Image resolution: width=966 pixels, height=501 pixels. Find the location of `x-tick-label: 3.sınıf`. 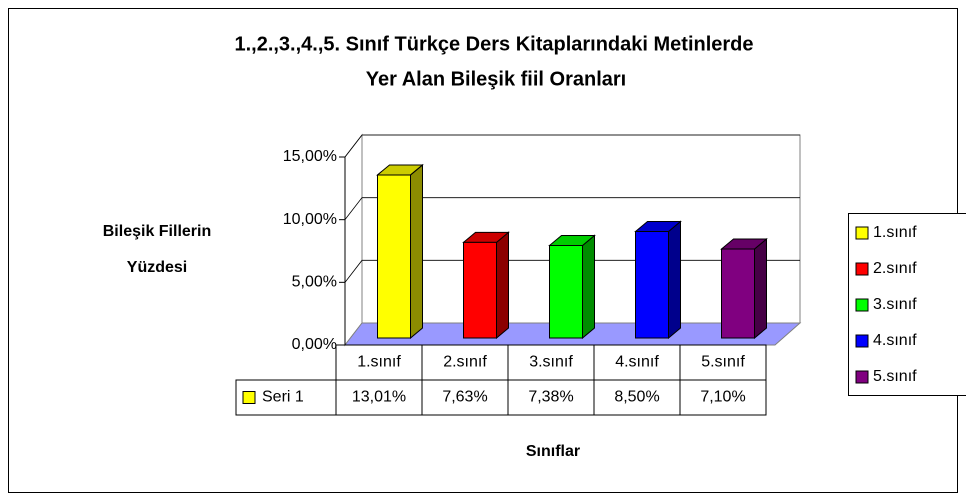

x-tick-label: 3.sınıf is located at coordinates (551, 362).